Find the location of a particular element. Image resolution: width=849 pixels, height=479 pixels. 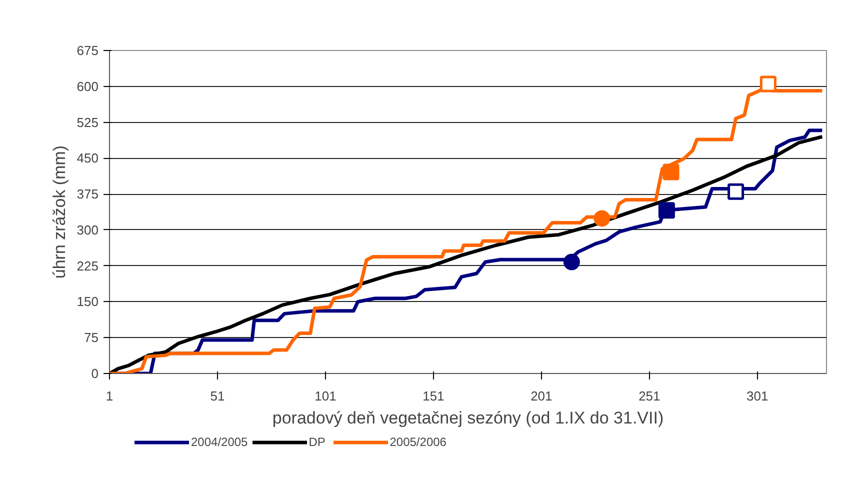

legend-label: 2004/2005 is located at coordinates (219, 442).